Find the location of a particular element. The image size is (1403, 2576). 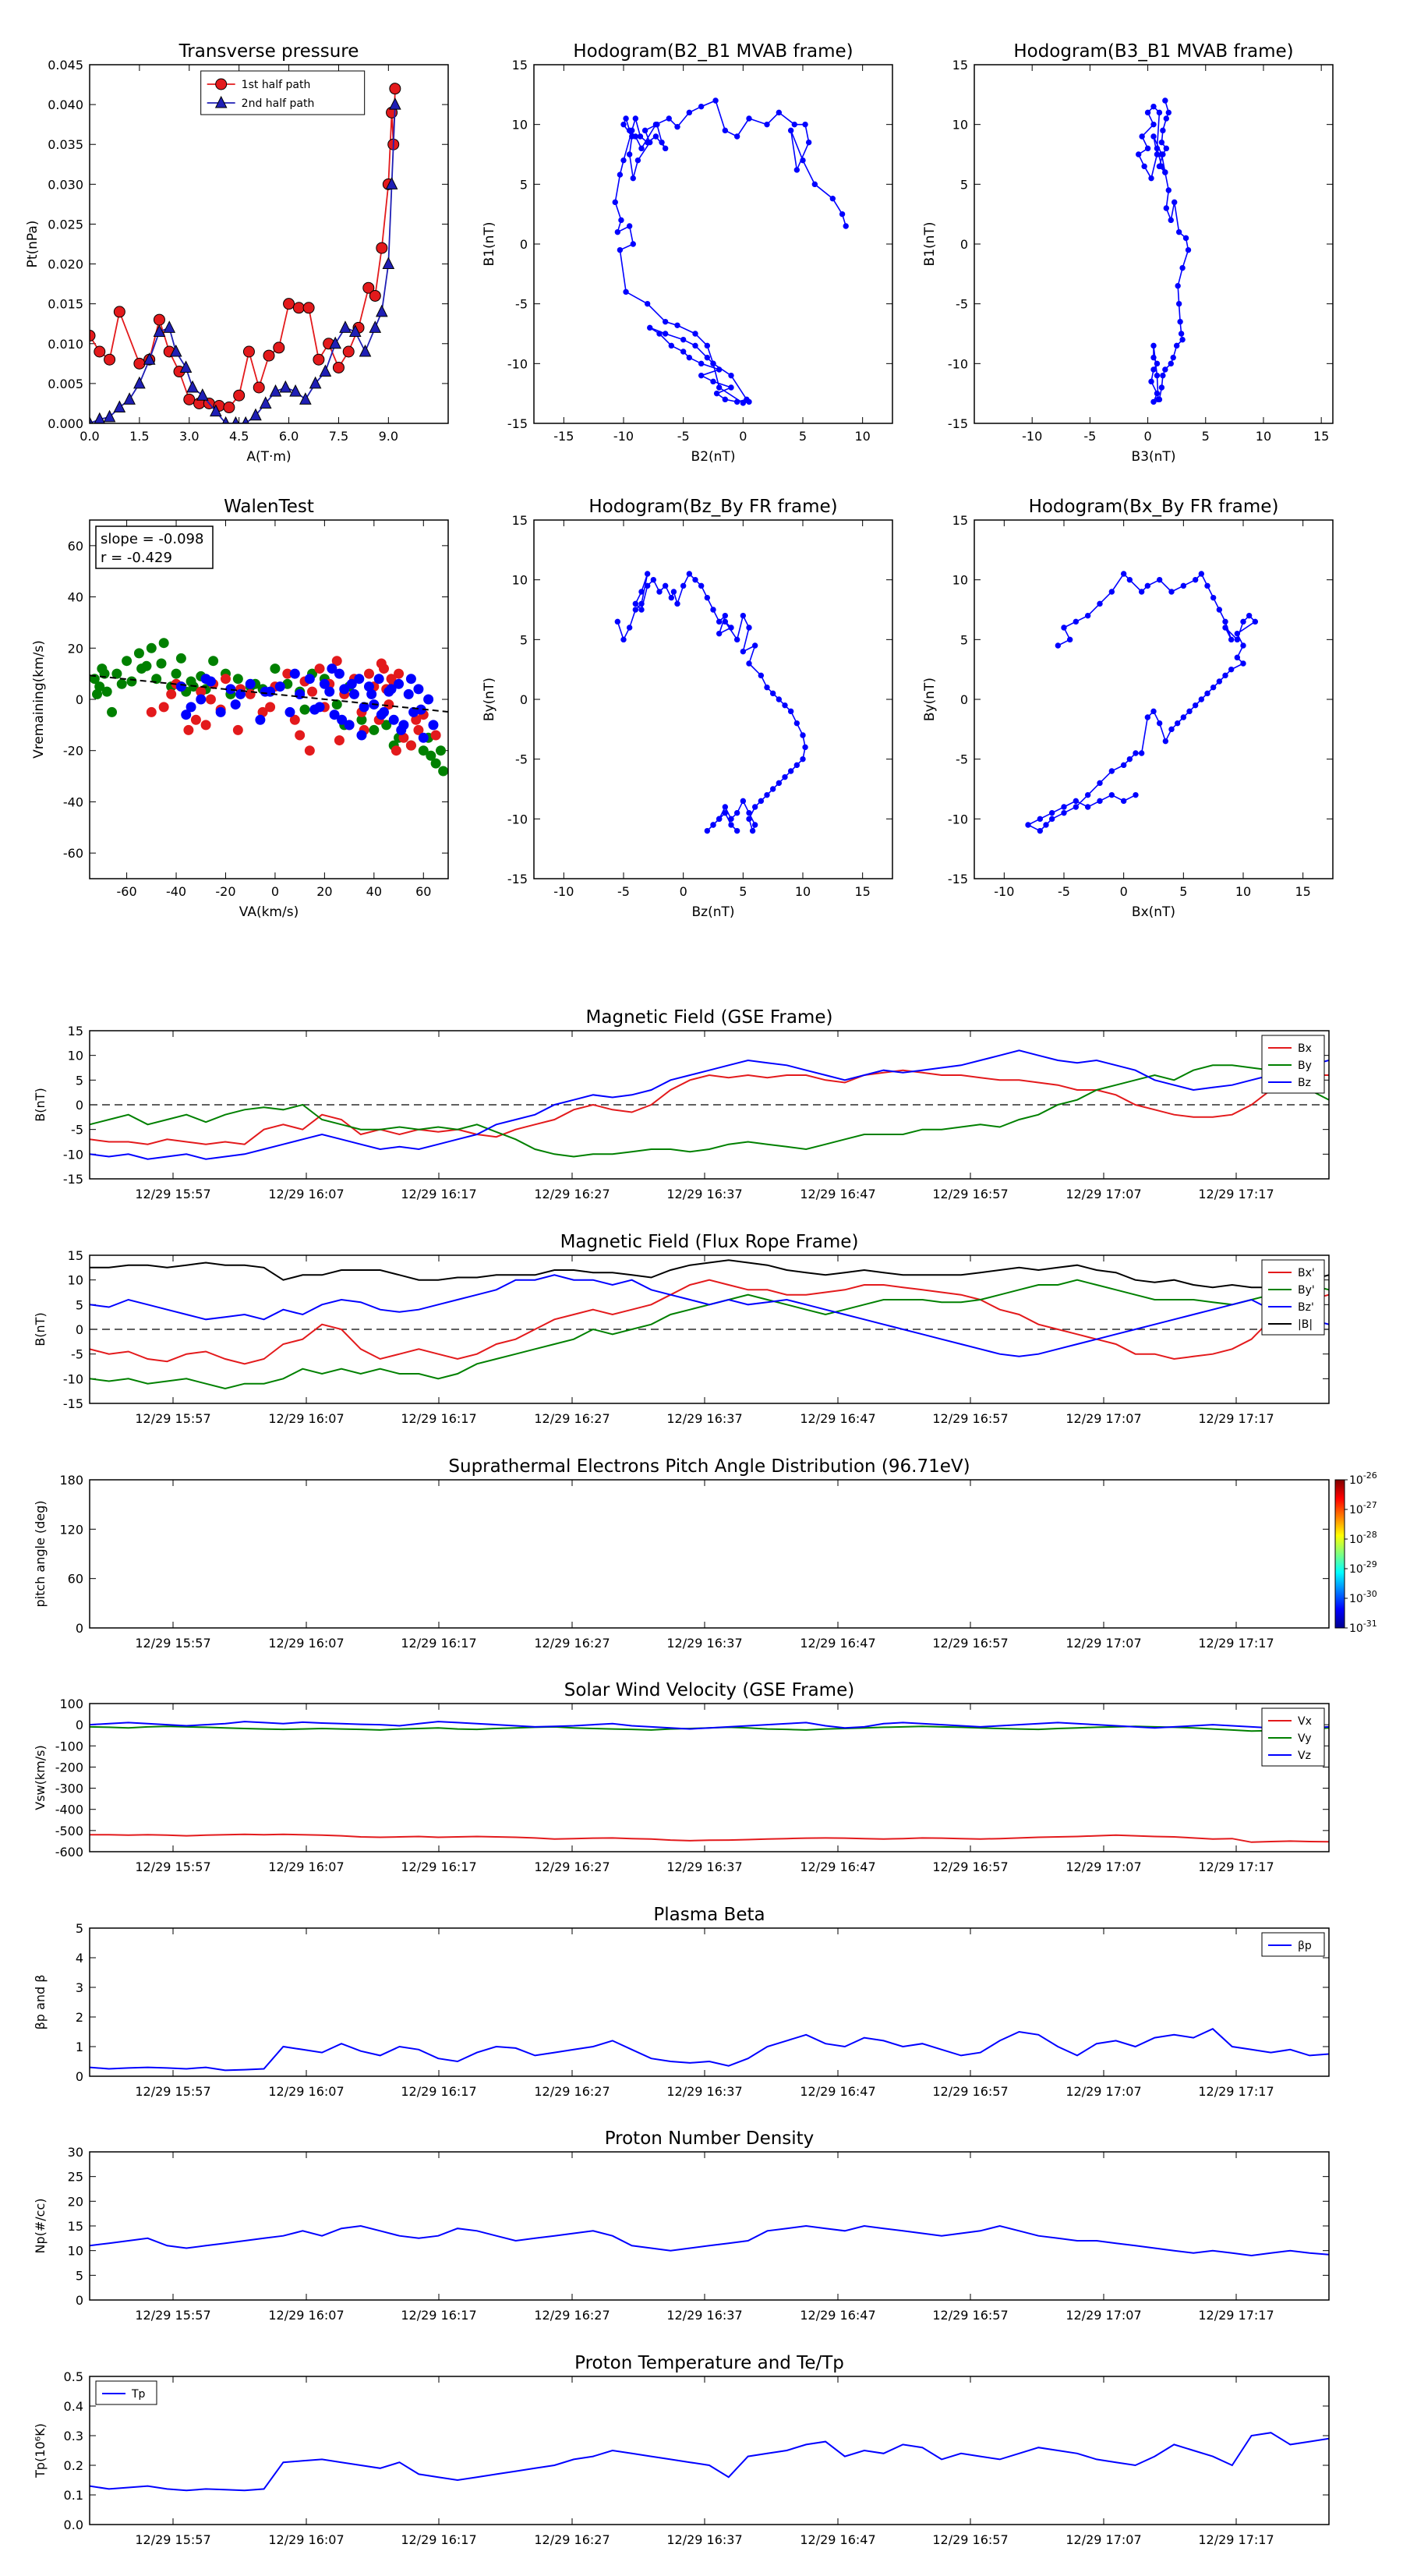

plot-area-h1 is located at coordinates (730, 251).